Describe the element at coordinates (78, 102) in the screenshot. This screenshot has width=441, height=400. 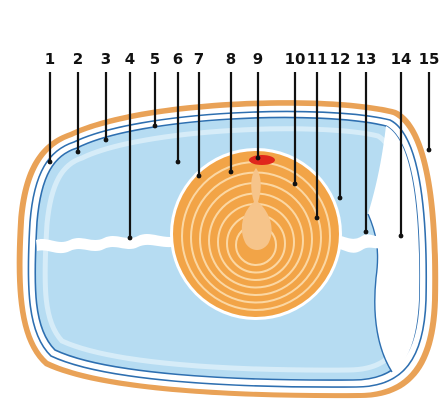
I see `callout-2: 2` at that location.